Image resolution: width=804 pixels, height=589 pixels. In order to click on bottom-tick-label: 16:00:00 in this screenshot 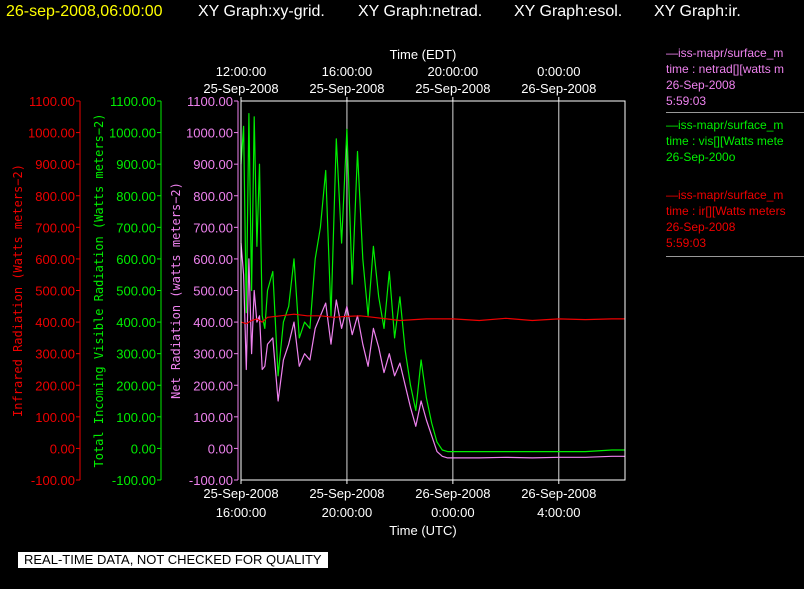, I will do `click(241, 512)`.